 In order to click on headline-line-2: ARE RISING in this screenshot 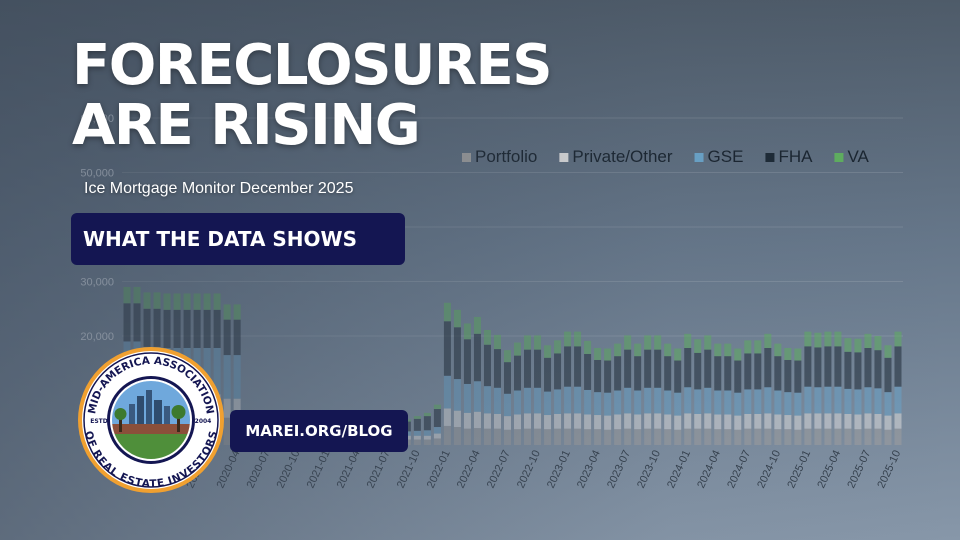, I will do `click(246, 126)`.